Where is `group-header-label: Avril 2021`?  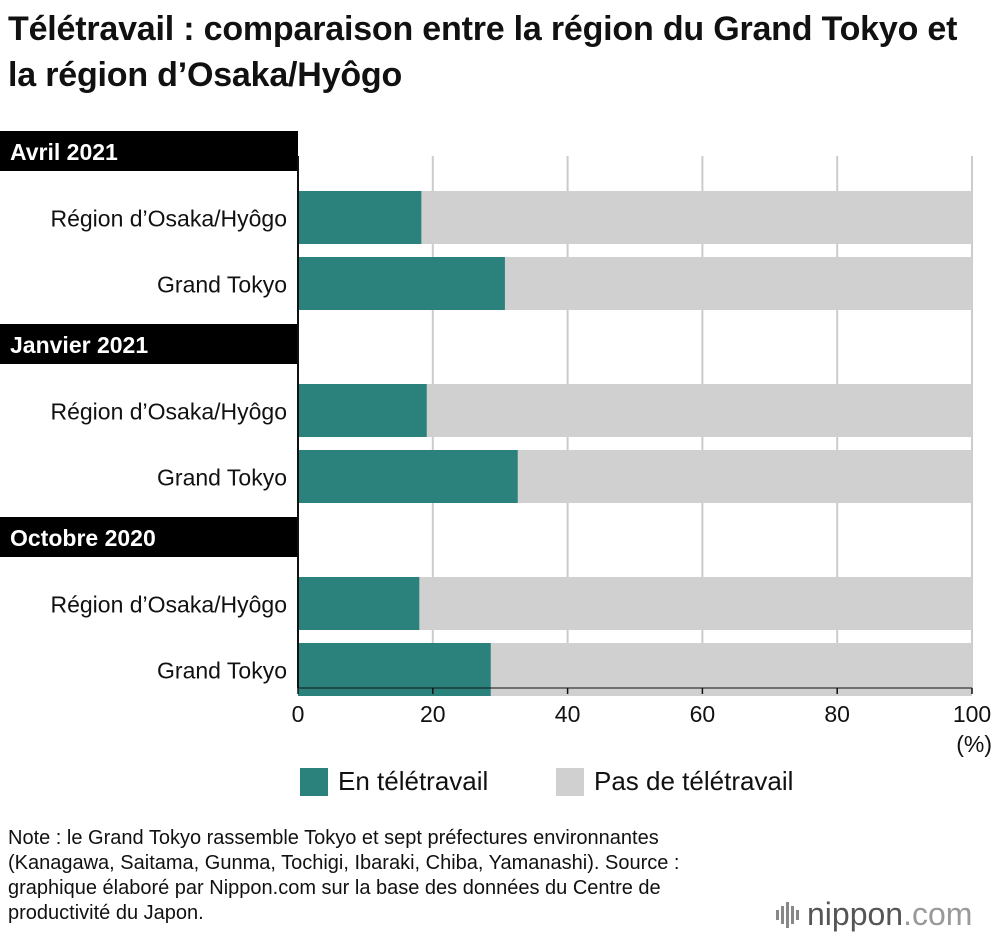
group-header-label: Avril 2021 is located at coordinates (64, 152).